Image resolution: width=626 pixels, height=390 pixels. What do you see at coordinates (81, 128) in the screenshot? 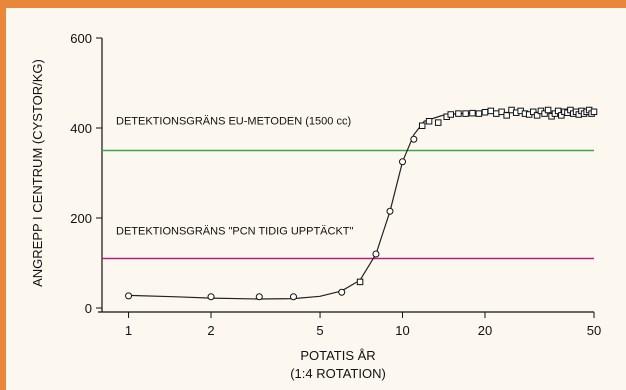
I see `y-tick-label: 400` at bounding box center [81, 128].